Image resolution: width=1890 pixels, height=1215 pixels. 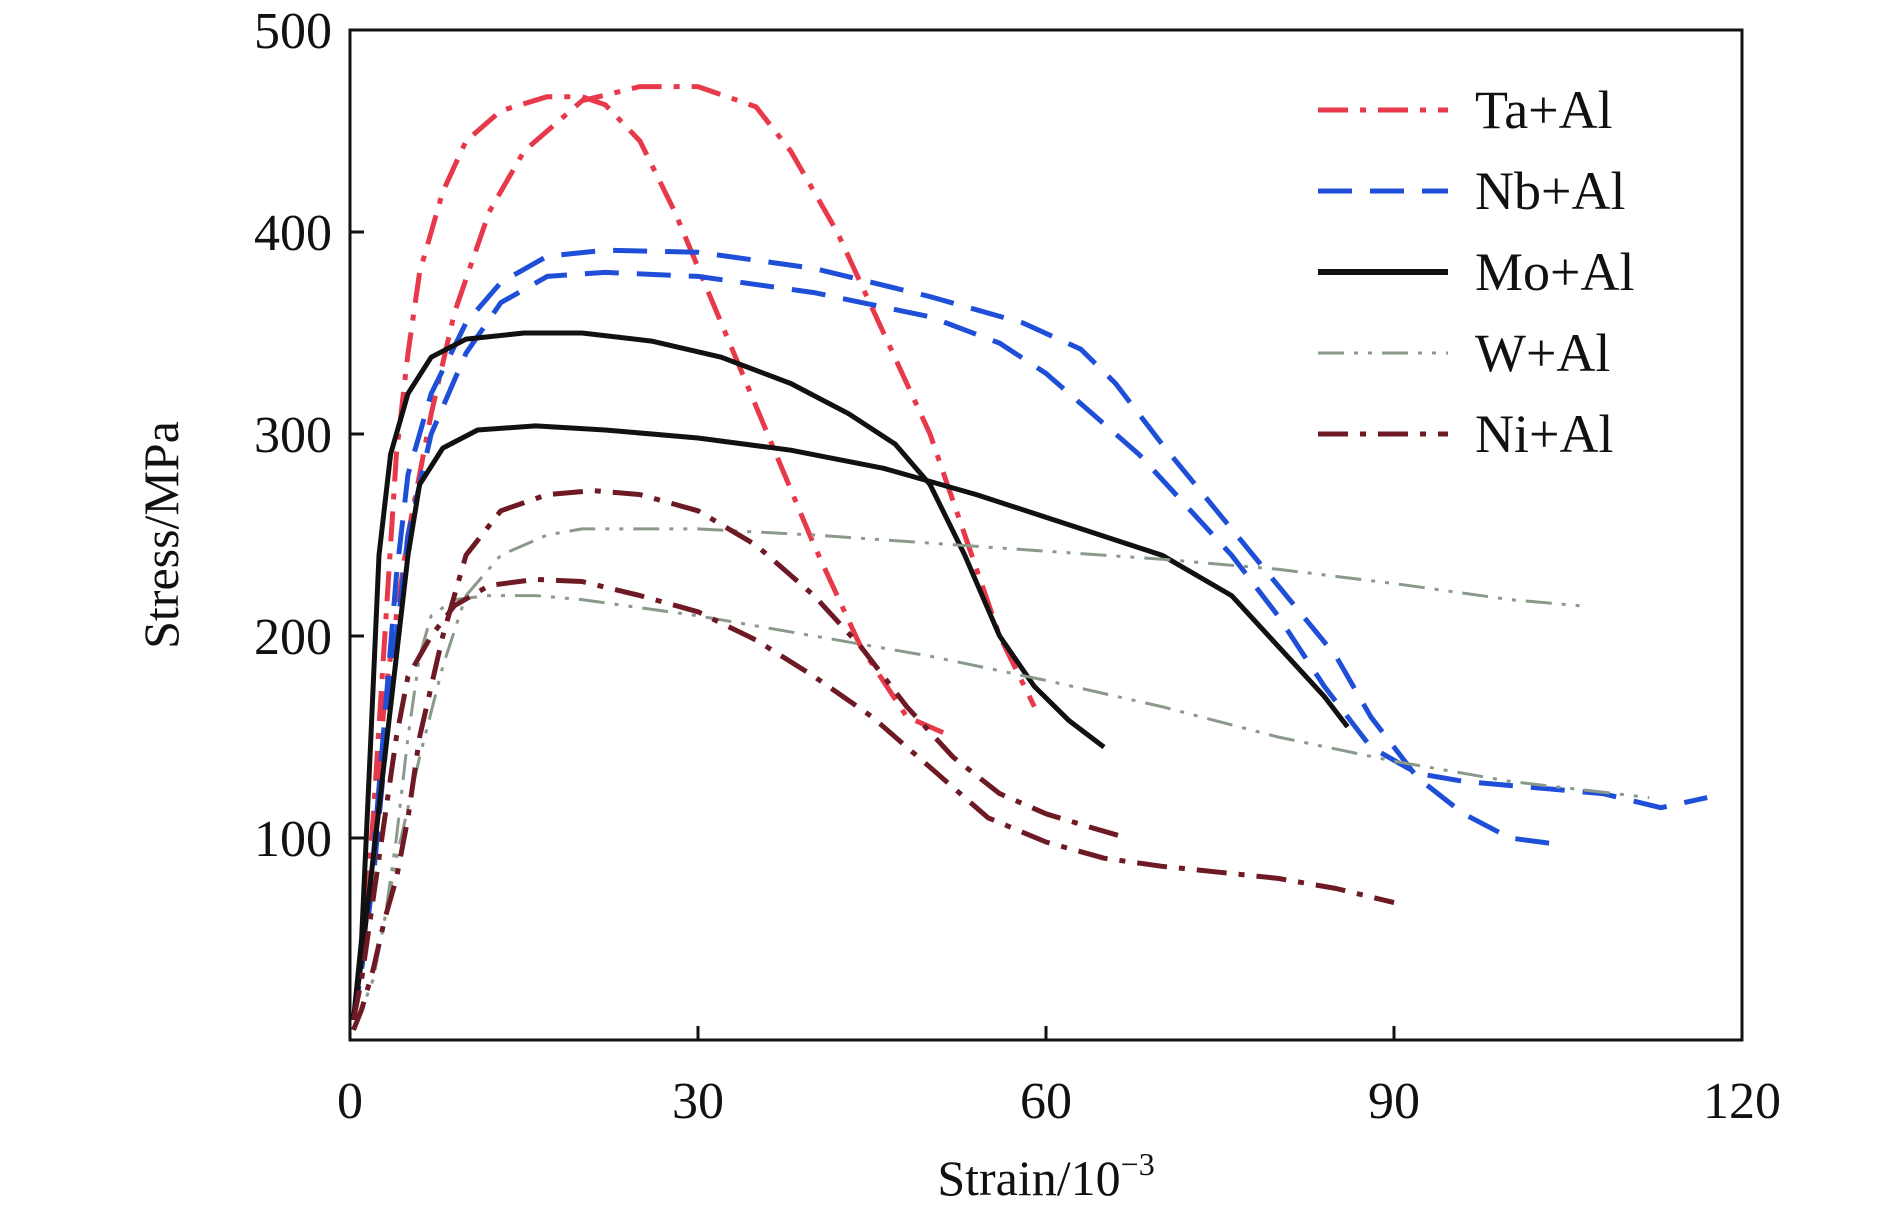 I want to click on x-tick-label: 90, so click(x=1394, y=1101).